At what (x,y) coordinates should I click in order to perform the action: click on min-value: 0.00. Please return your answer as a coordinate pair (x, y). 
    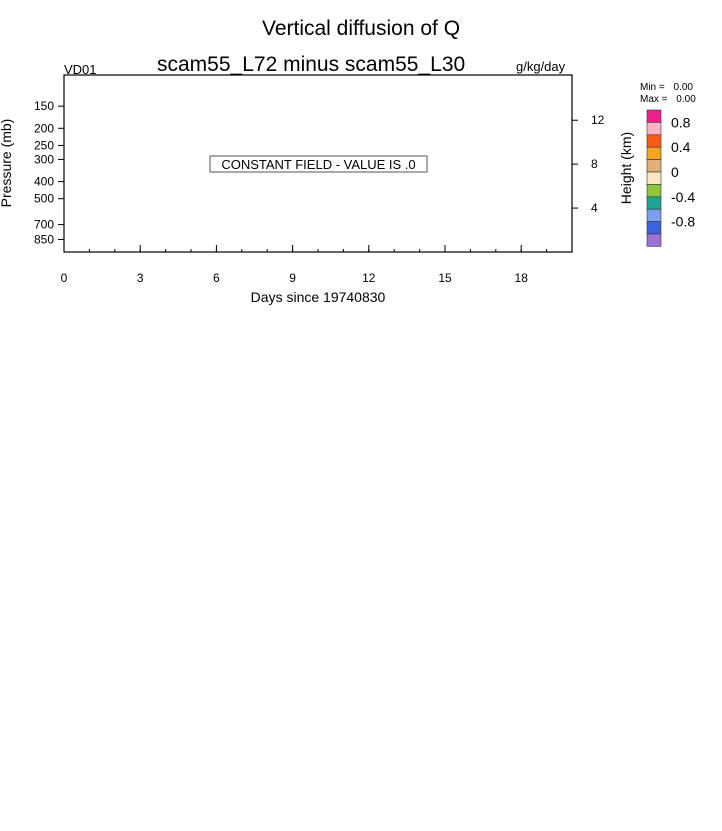
    Looking at the image, I should click on (683, 87).